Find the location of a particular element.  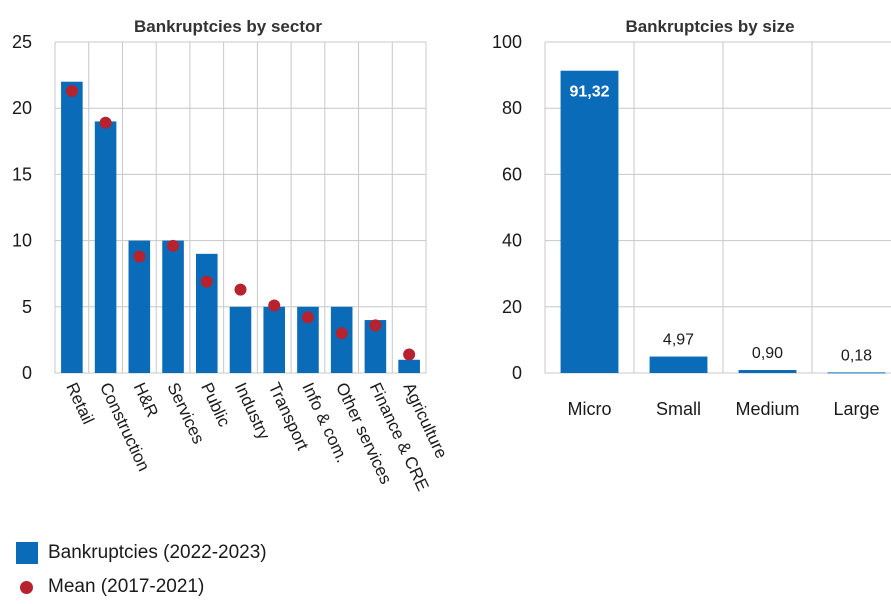

size-ytick-label: 100 is located at coordinates (507, 42).